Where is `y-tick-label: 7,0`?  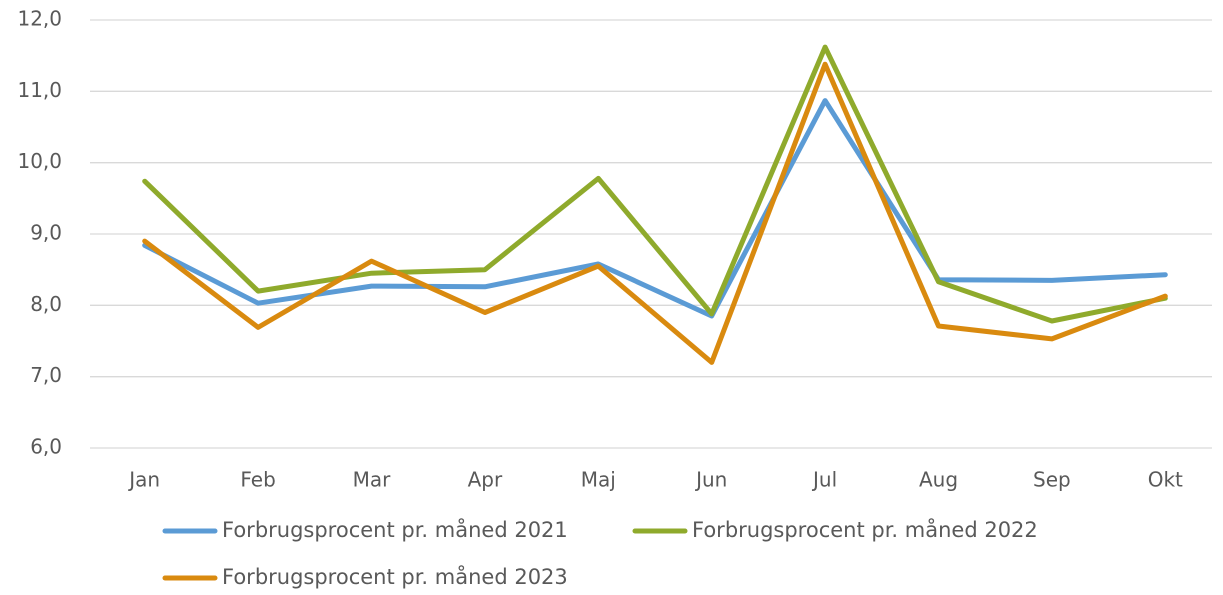
y-tick-label: 7,0 is located at coordinates (46, 375).